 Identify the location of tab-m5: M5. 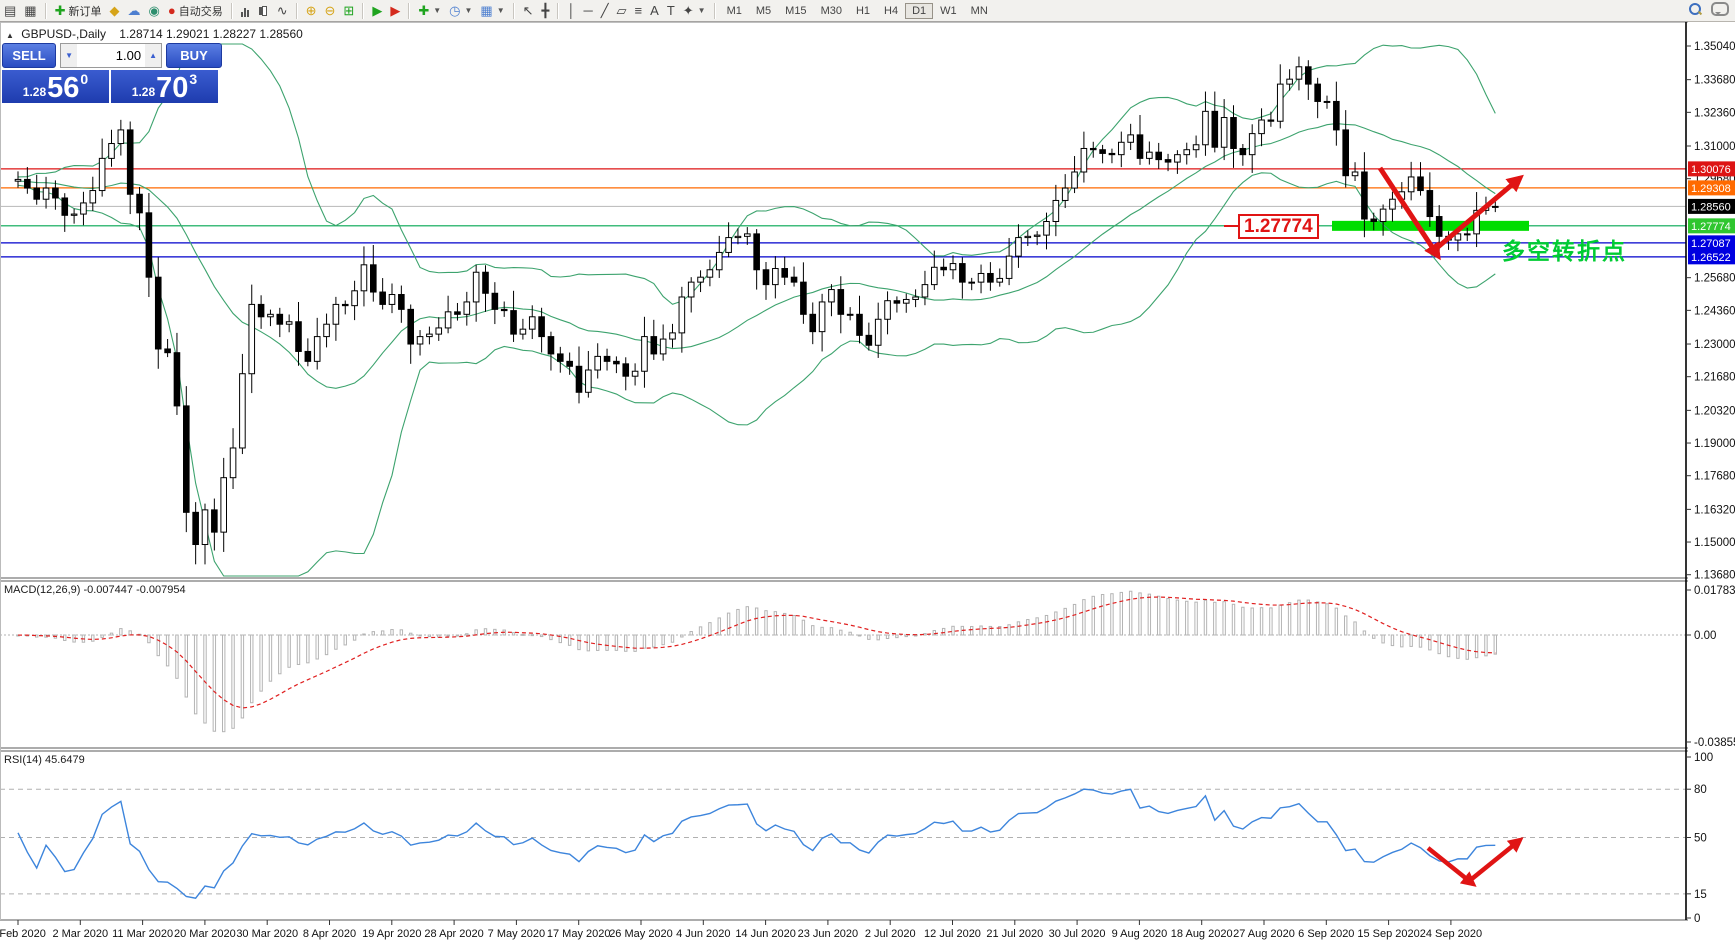
(763, 10).